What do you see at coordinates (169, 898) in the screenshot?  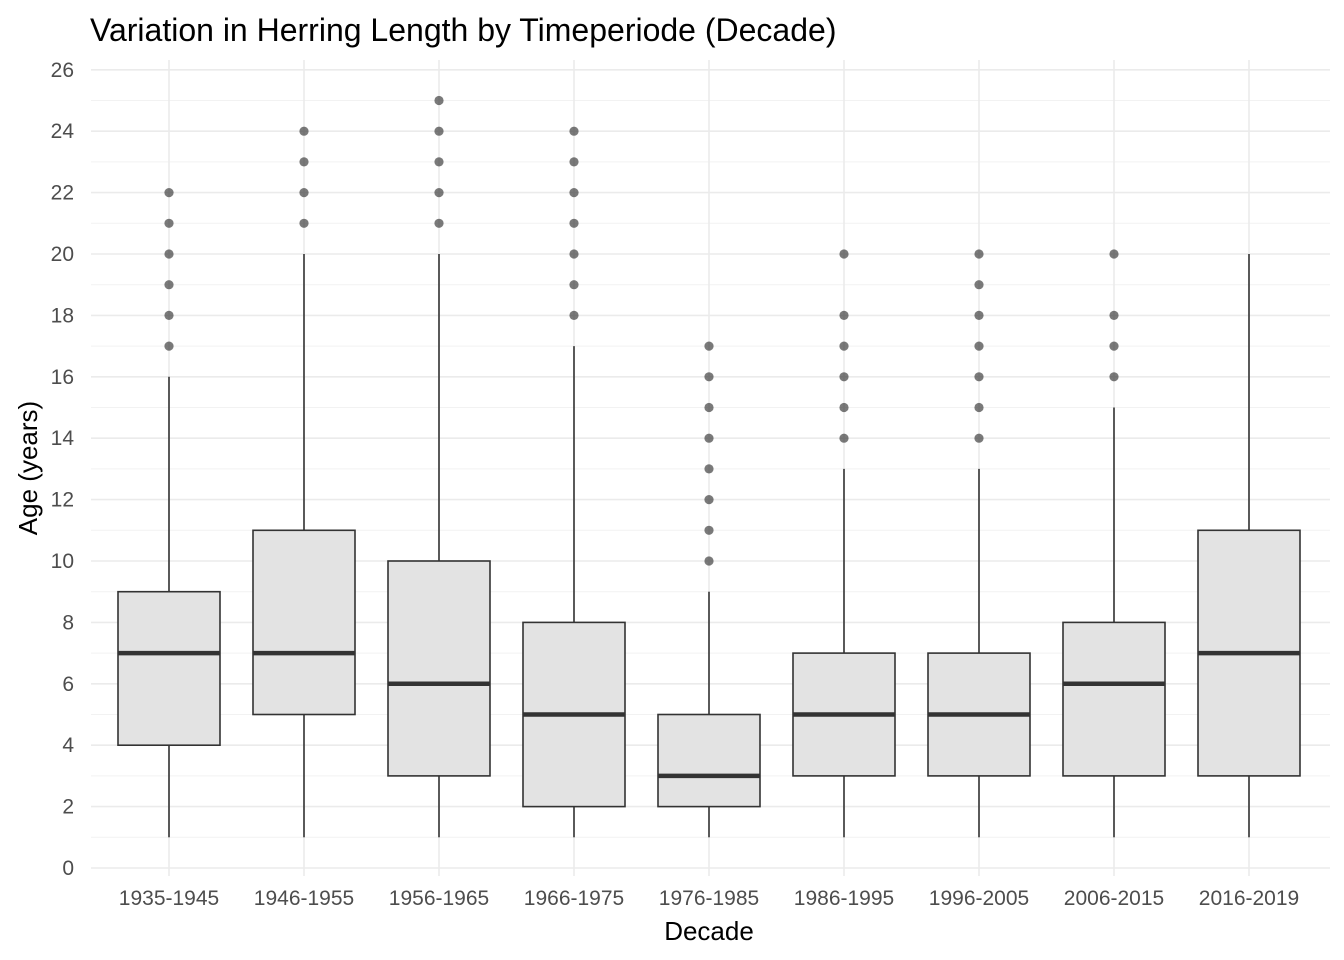 I see `x-tick-label: 1935-1945` at bounding box center [169, 898].